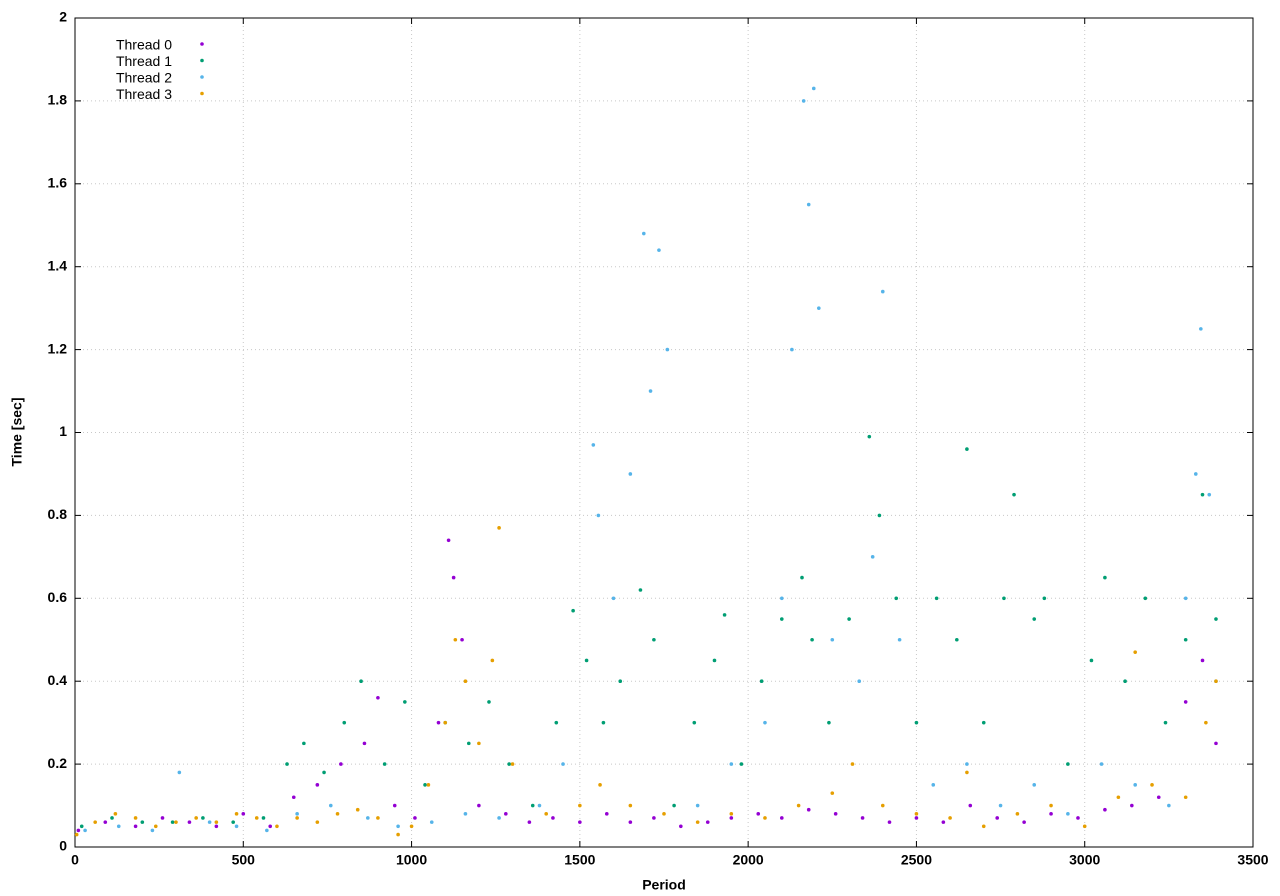  Describe the element at coordinates (916, 860) in the screenshot. I see `x-tick-label: 2500` at that location.